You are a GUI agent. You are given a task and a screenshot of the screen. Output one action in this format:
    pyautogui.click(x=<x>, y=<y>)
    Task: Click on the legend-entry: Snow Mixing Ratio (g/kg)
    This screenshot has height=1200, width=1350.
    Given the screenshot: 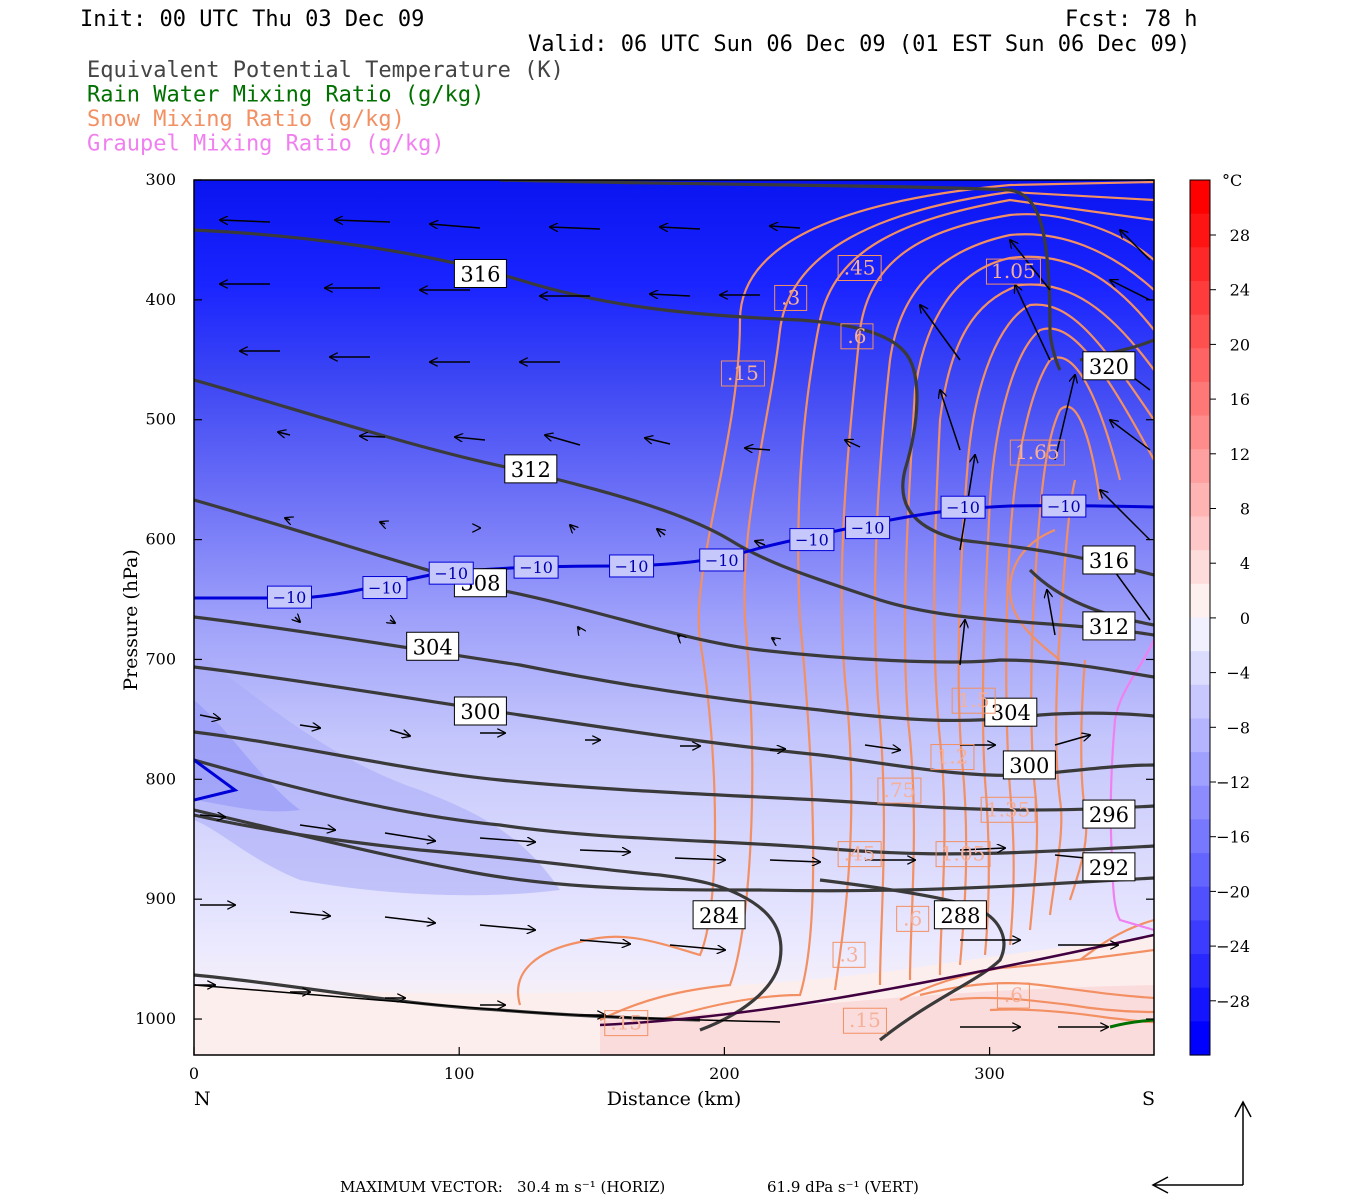 What is the action you would take?
    pyautogui.click(x=246, y=119)
    